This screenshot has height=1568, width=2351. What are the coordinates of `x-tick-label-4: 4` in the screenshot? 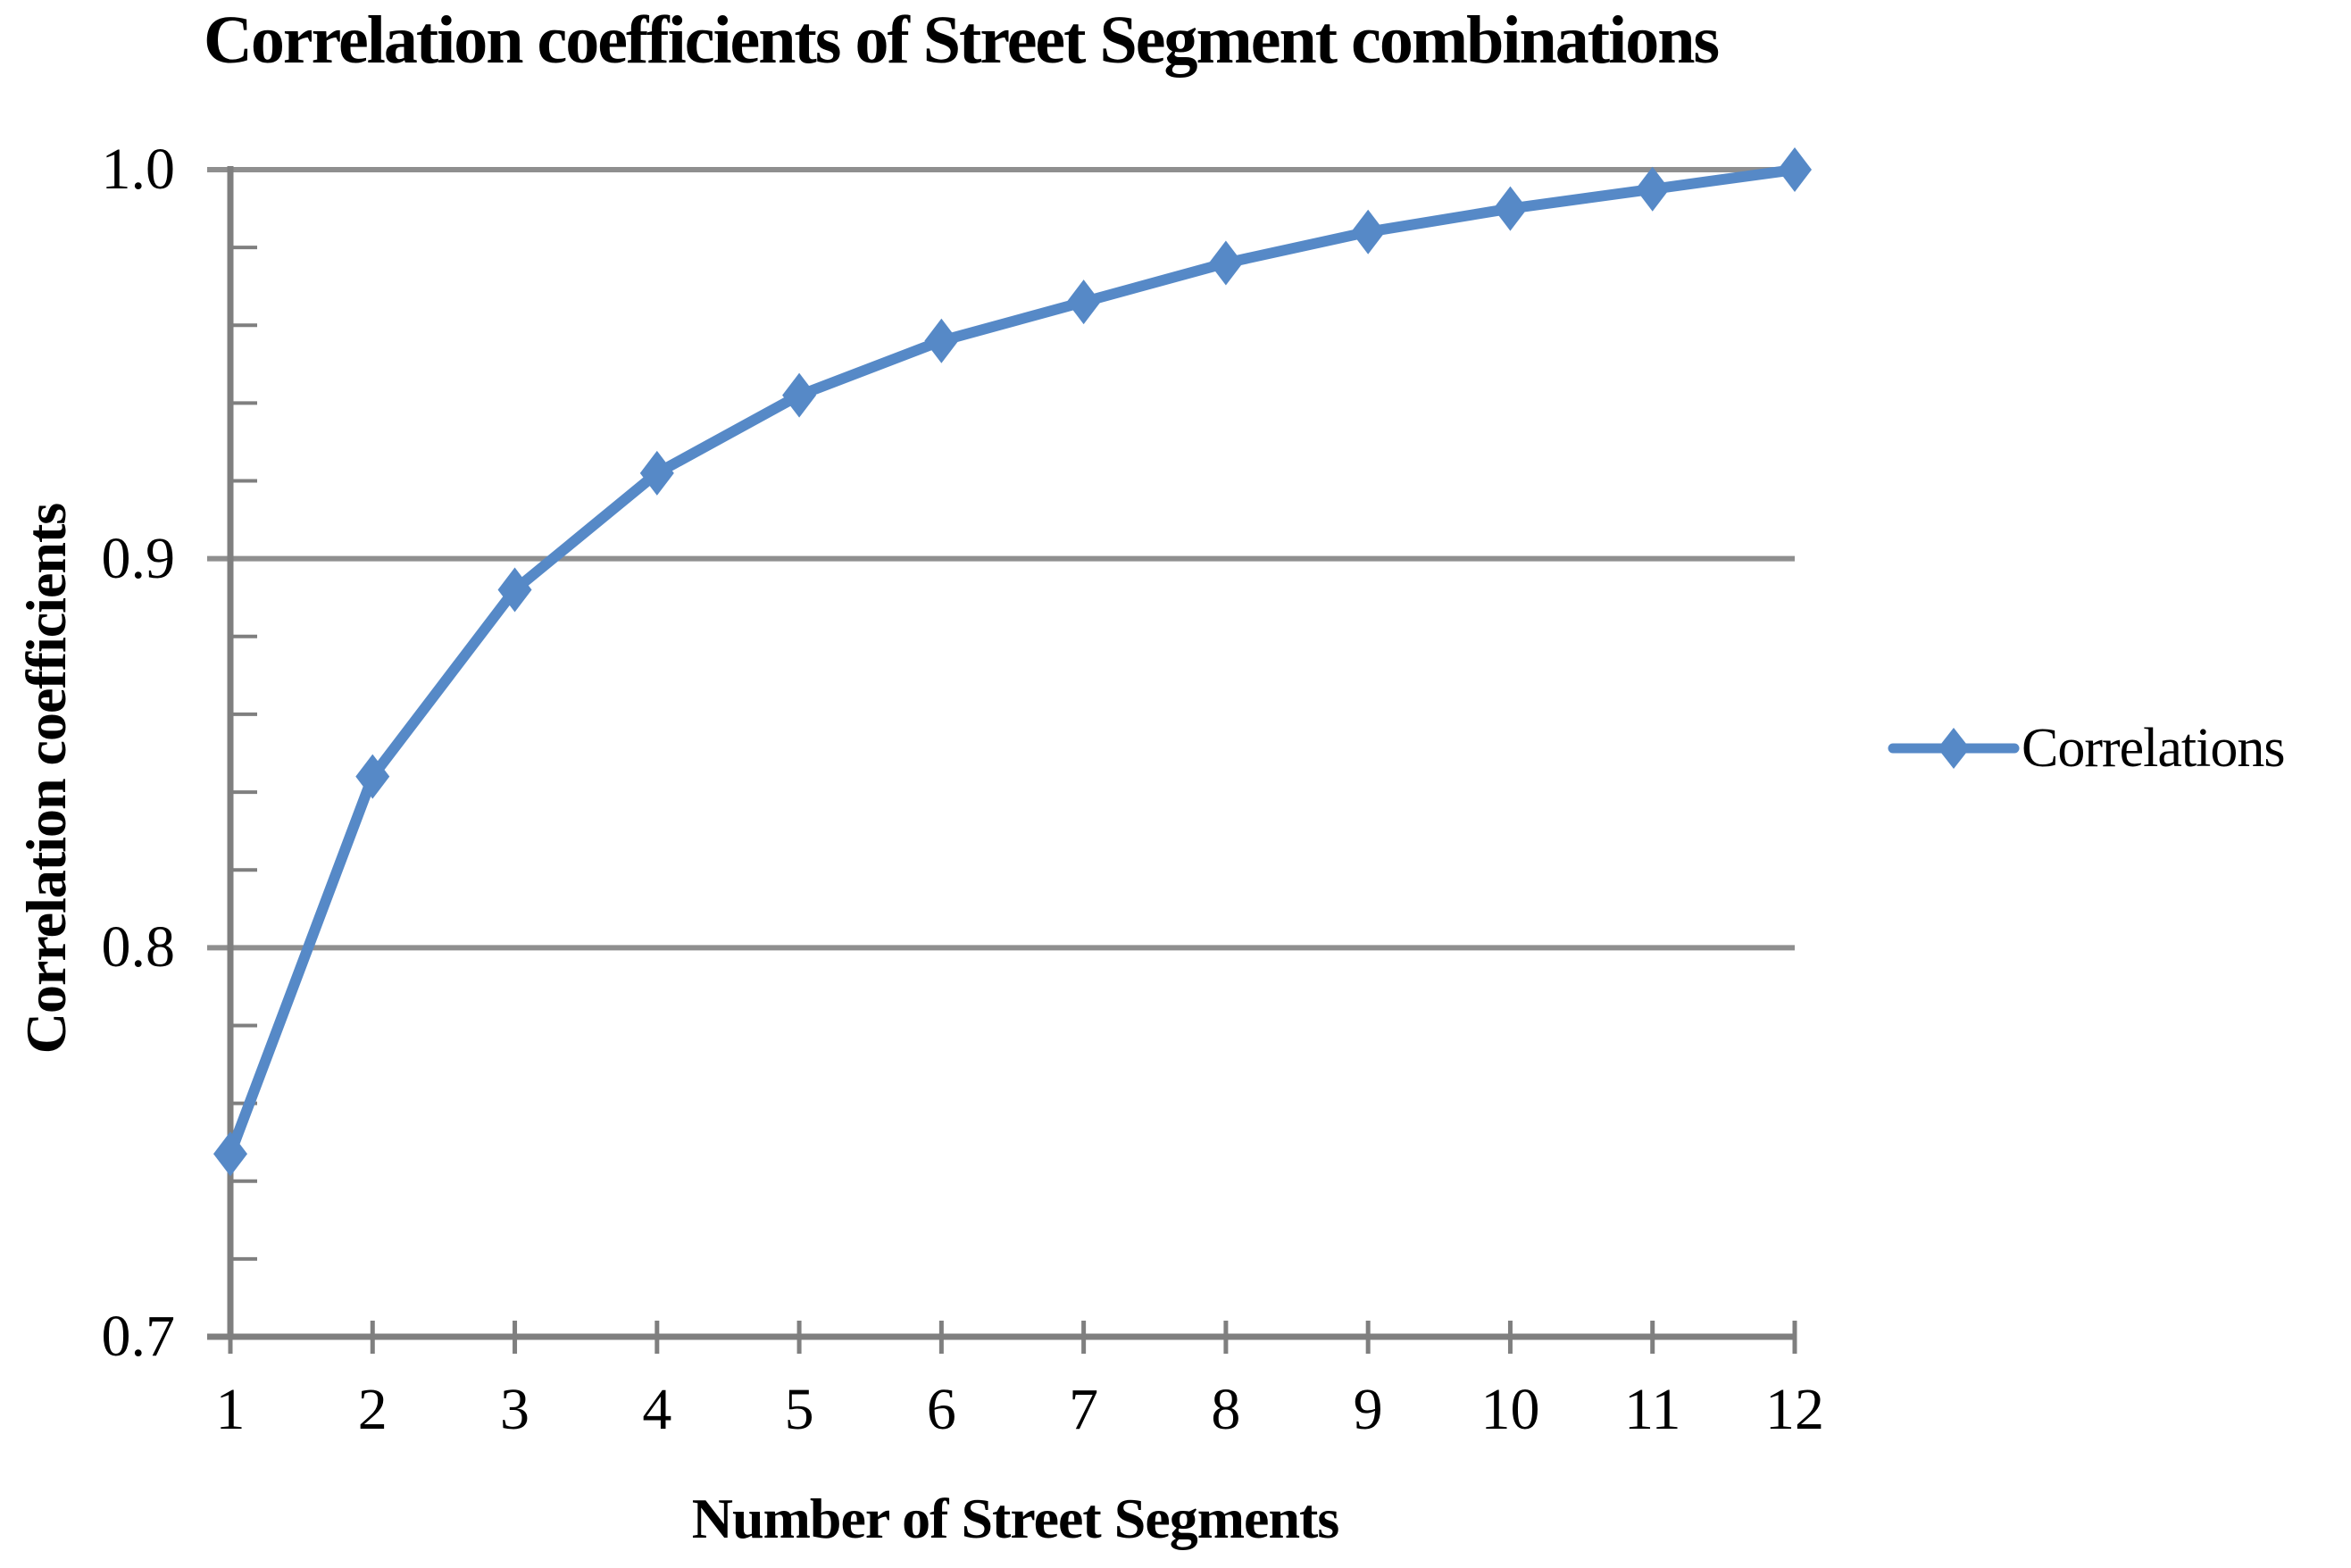 It's located at (657, 1409).